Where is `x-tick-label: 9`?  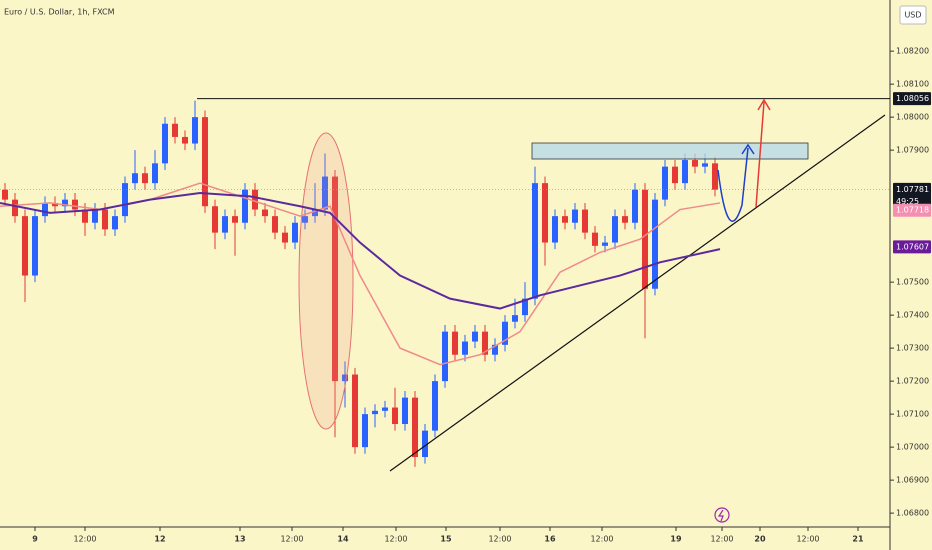
x-tick-label: 9 is located at coordinates (35, 539).